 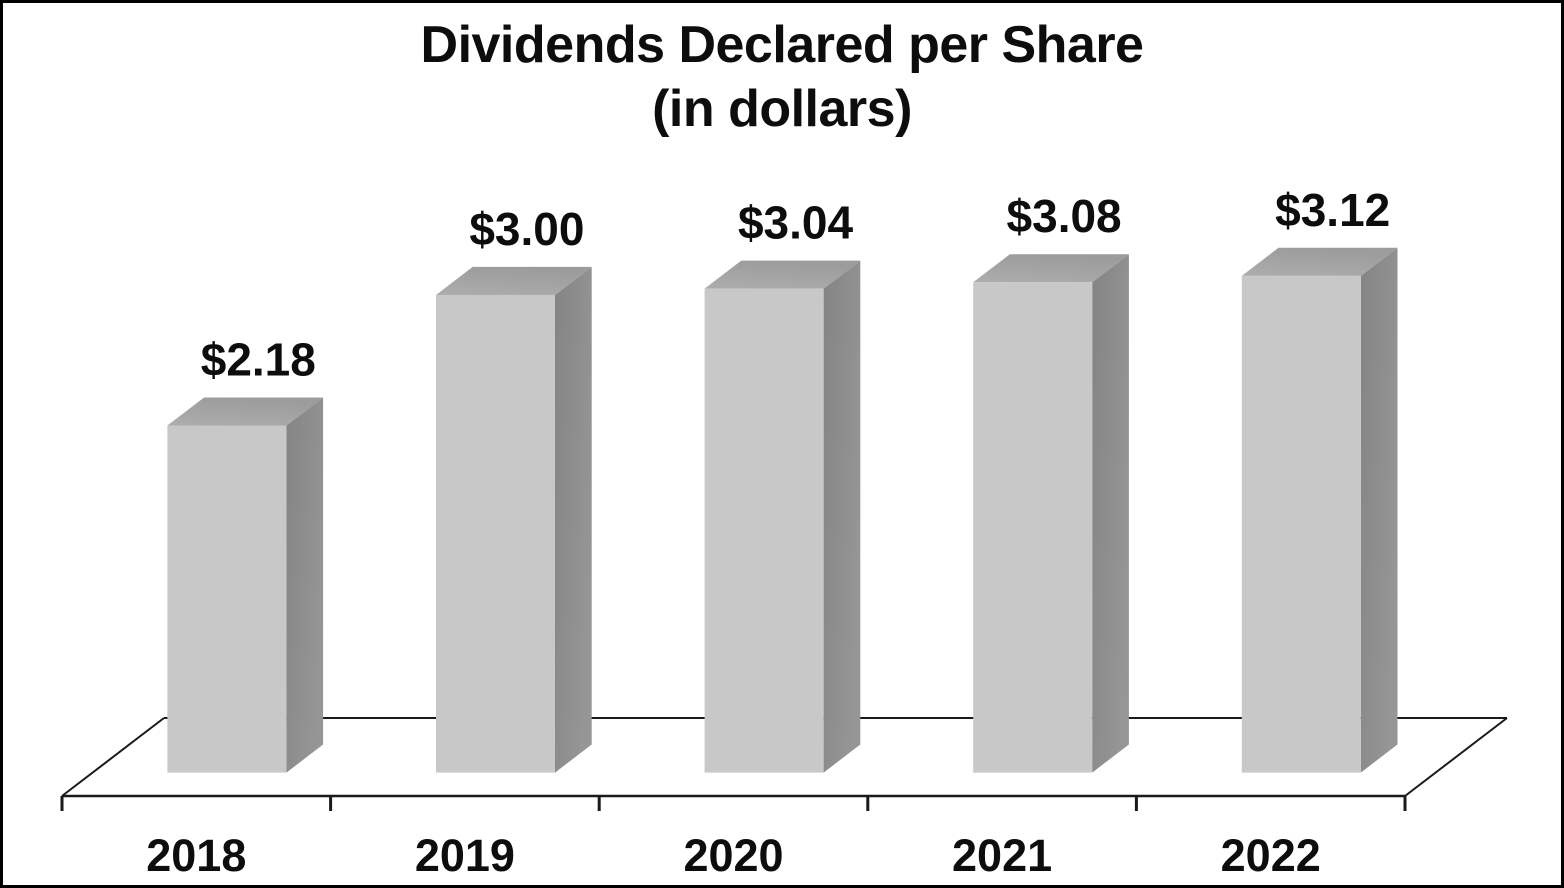 What do you see at coordinates (782, 109) in the screenshot?
I see `chart-subtitle: (in dollars)` at bounding box center [782, 109].